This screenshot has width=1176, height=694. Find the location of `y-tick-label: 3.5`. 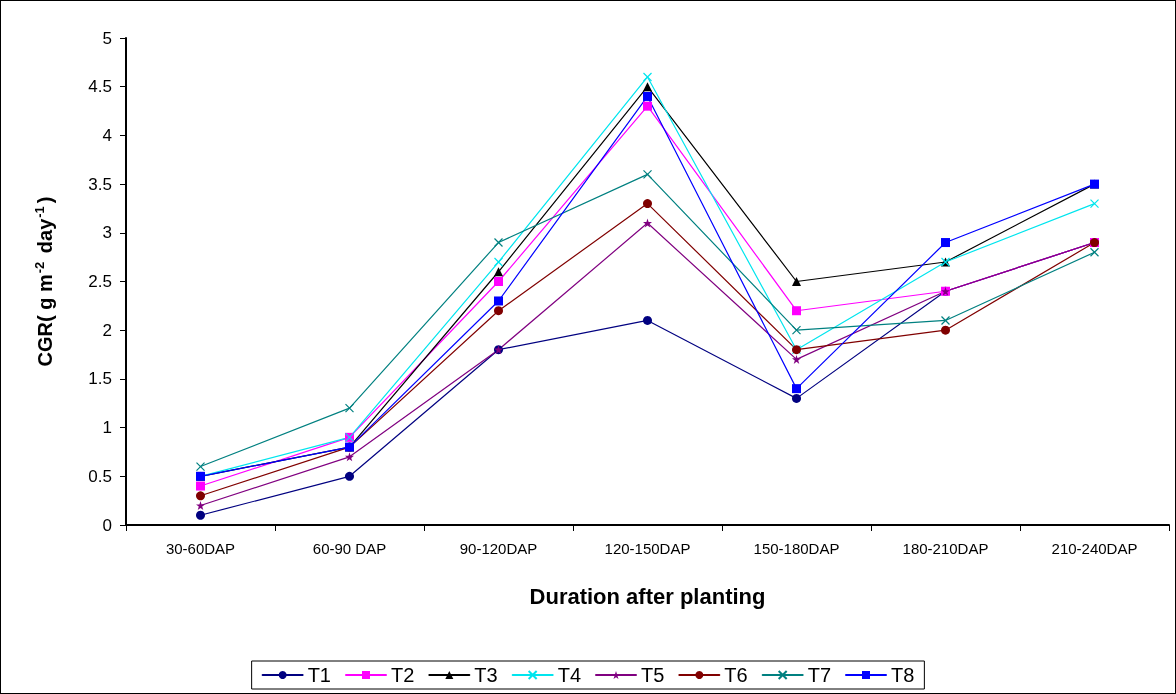

y-tick-label: 3.5 is located at coordinates (100, 184).